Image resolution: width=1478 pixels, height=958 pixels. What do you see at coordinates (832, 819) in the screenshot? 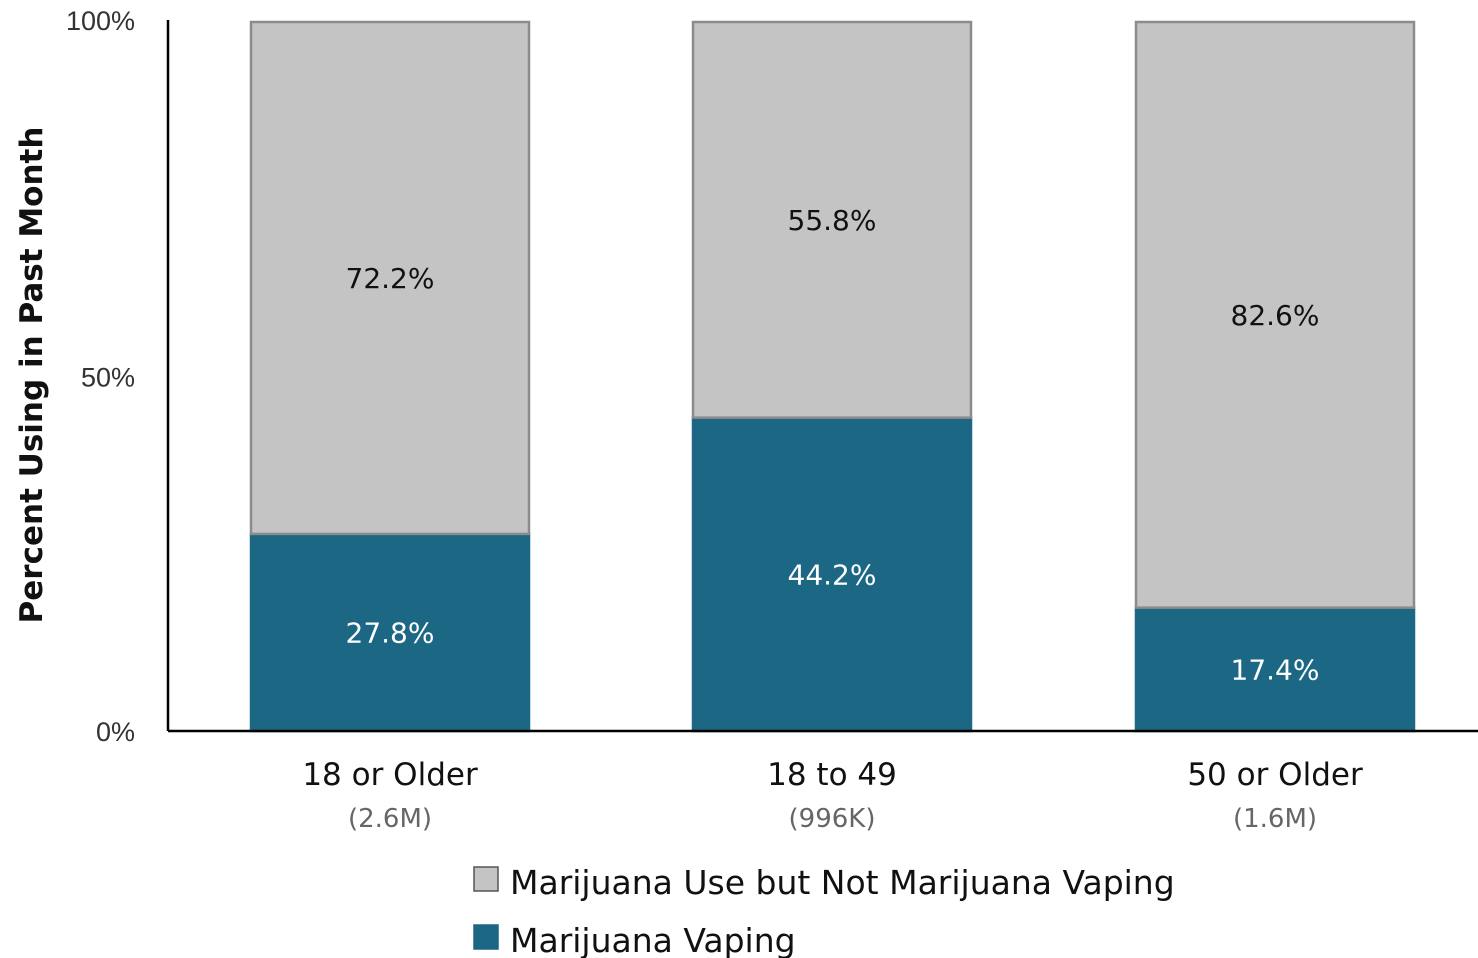
I see `x-category-sublabel: (996K)` at bounding box center [832, 819].